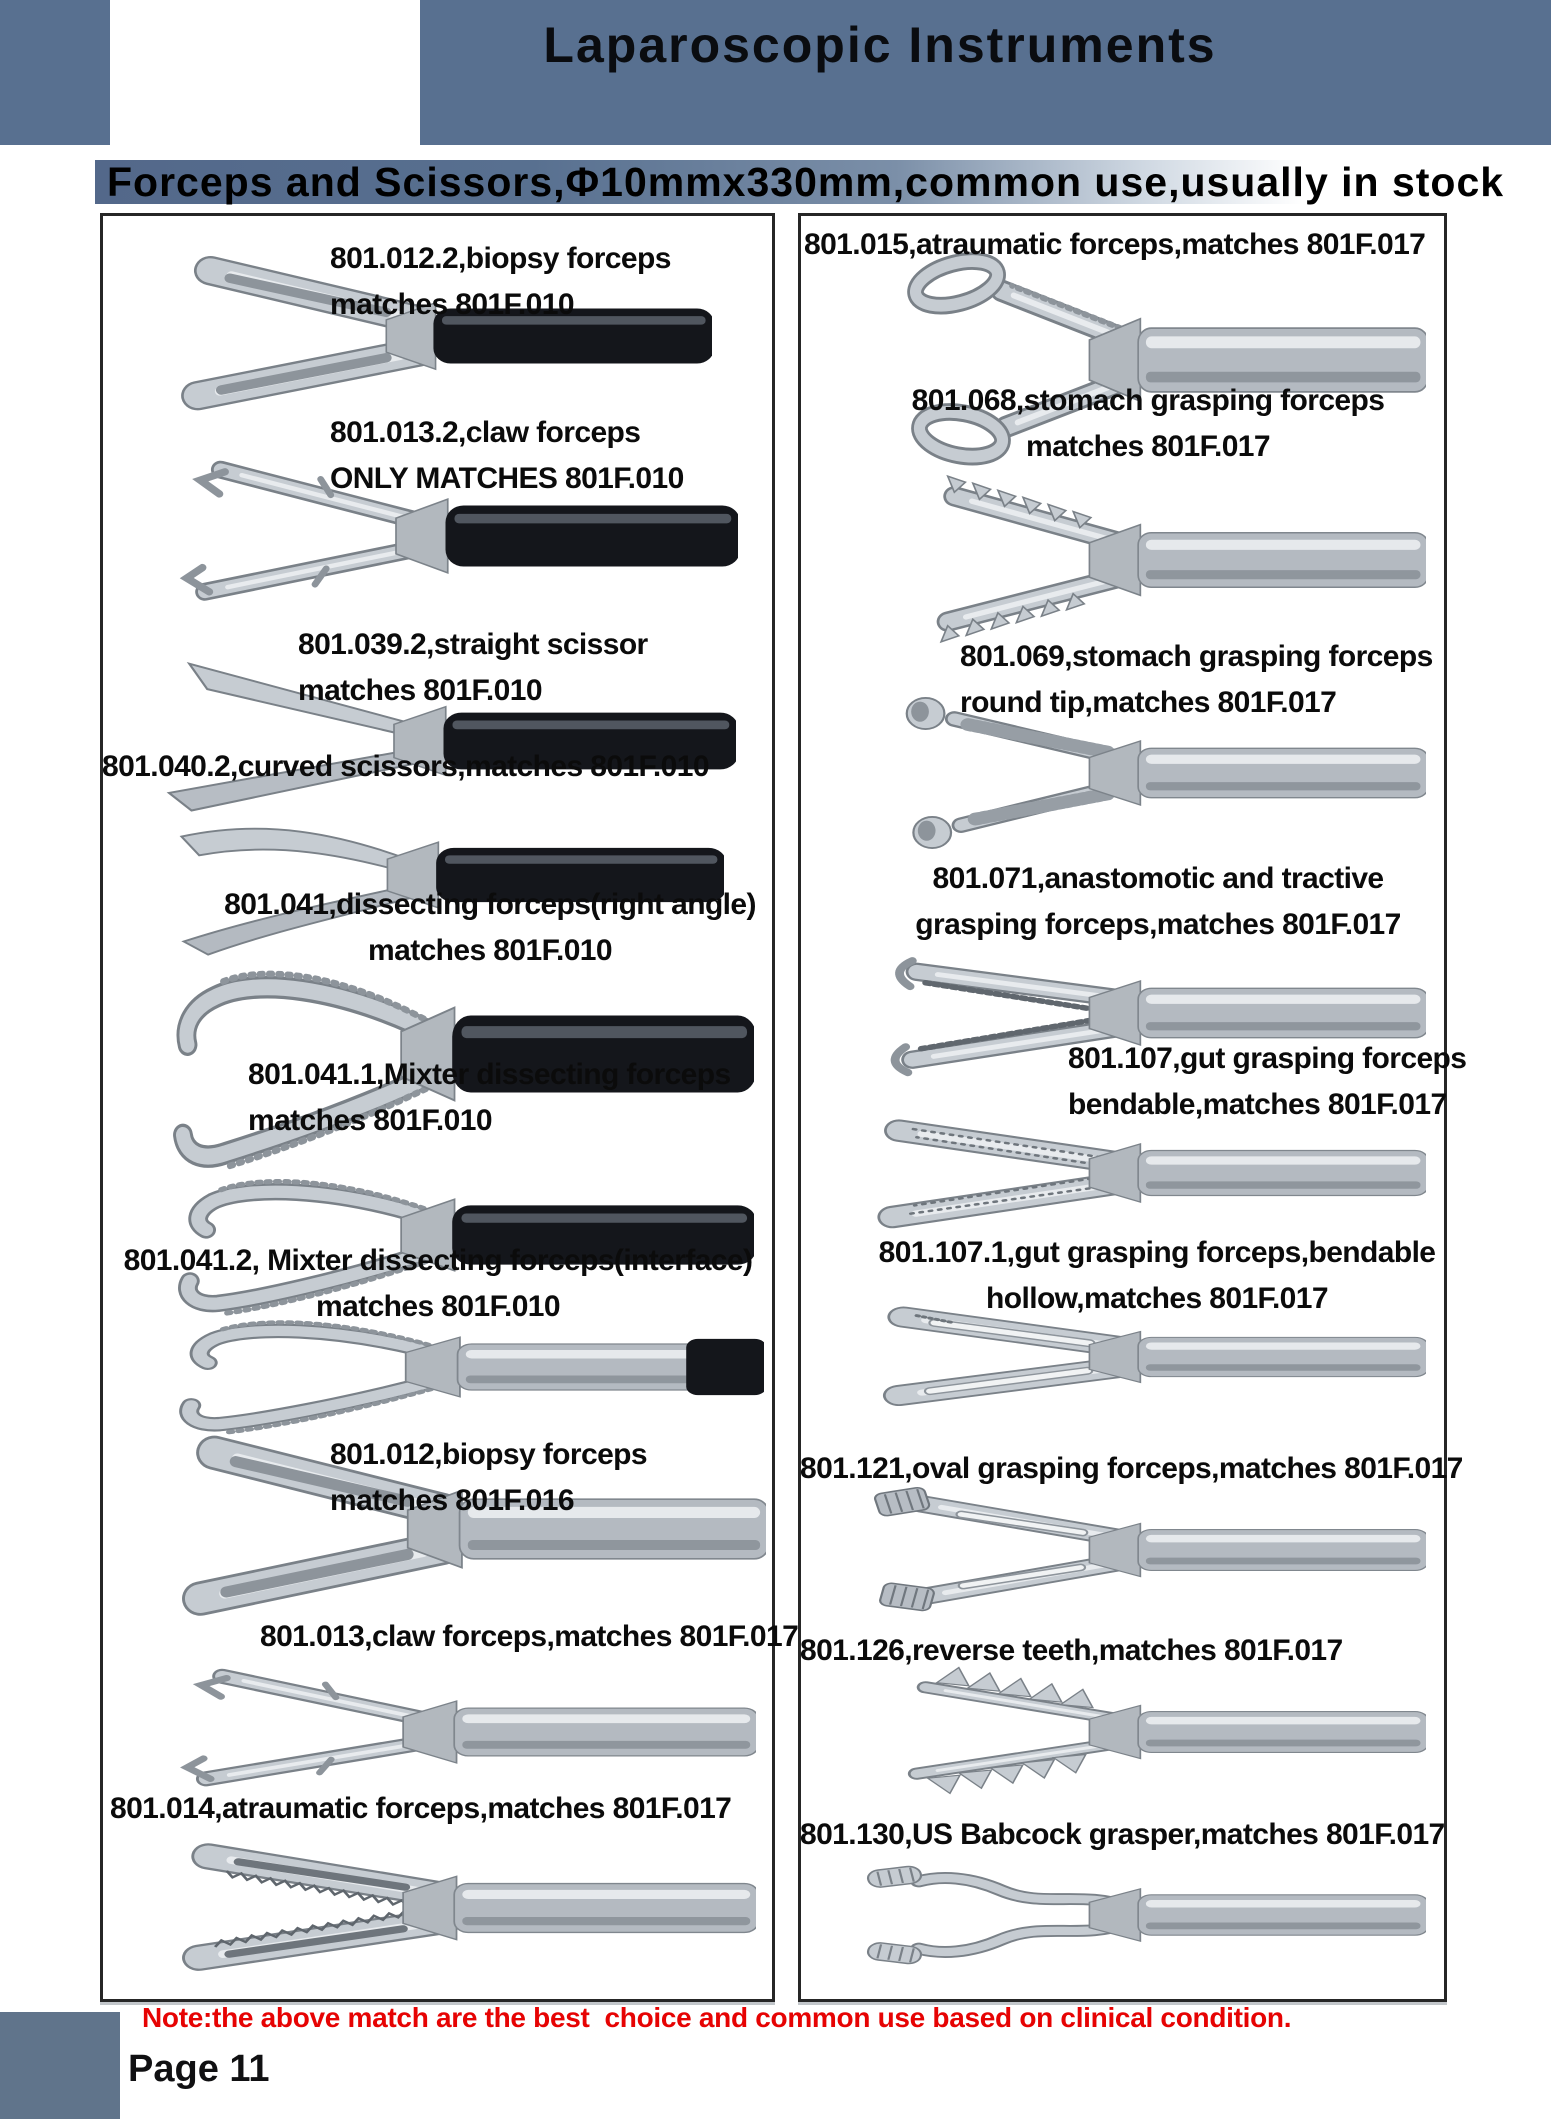 The image size is (1551, 2119). Describe the element at coordinates (452, 736) in the screenshot. I see `straightsc-jaws-illustration` at that location.